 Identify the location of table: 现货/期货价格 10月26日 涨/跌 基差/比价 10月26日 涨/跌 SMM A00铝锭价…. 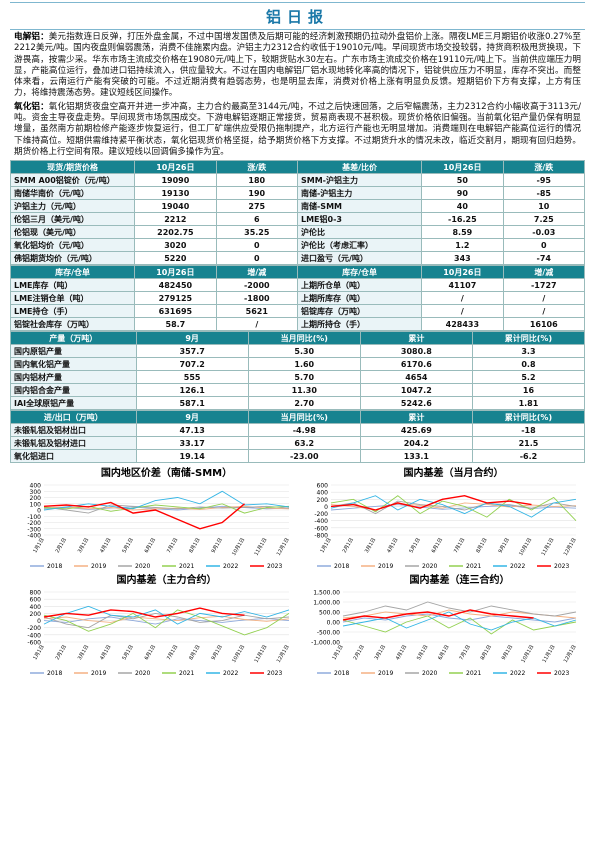
(297, 213).